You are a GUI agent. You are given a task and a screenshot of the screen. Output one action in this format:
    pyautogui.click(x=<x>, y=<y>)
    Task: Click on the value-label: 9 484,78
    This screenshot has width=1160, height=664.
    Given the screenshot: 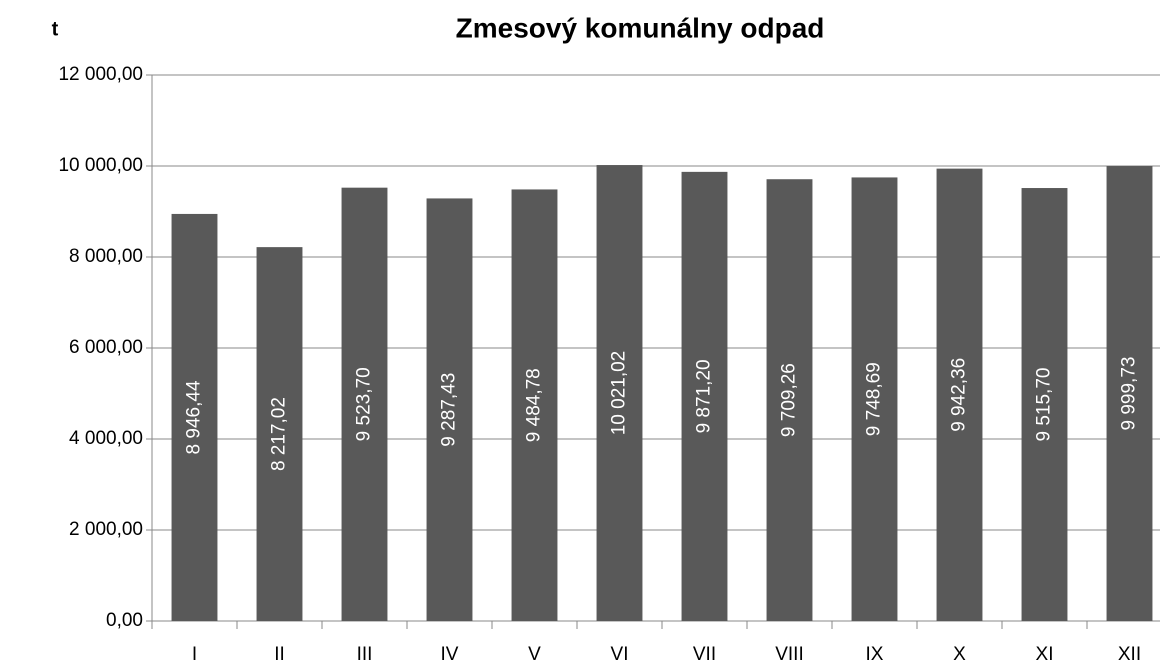 What is the action you would take?
    pyautogui.click(x=534, y=405)
    